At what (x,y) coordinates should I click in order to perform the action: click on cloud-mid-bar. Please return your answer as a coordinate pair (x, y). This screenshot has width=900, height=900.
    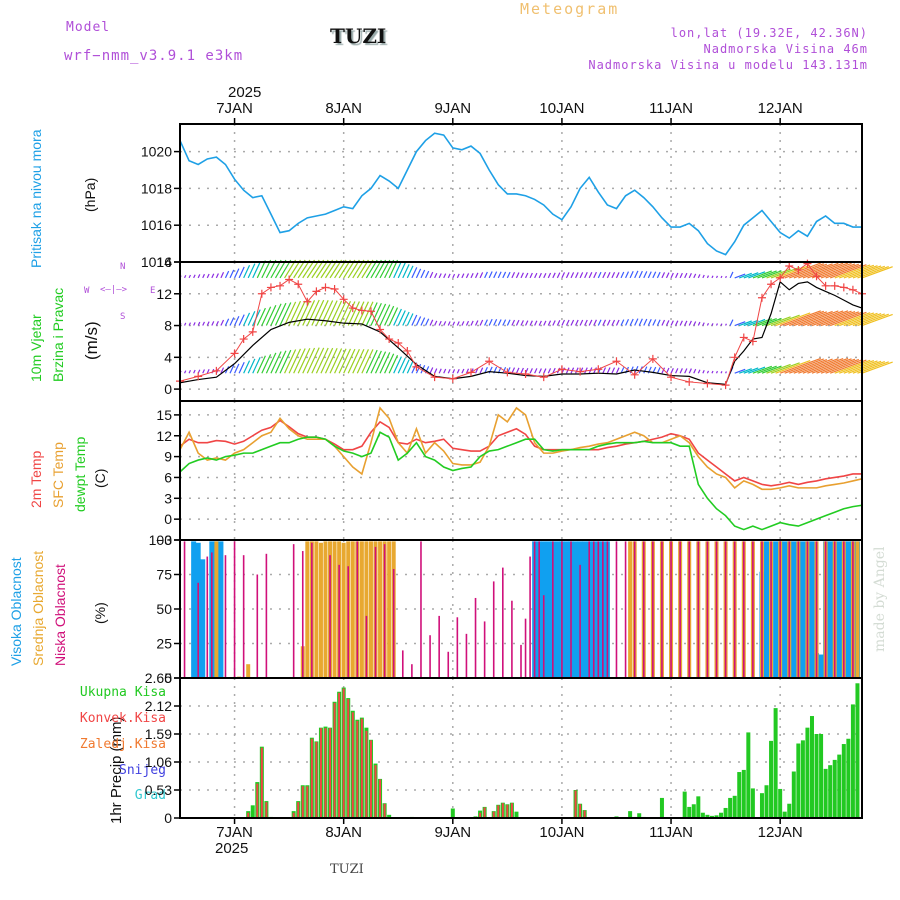
    Looking at the image, I should click on (352, 609).